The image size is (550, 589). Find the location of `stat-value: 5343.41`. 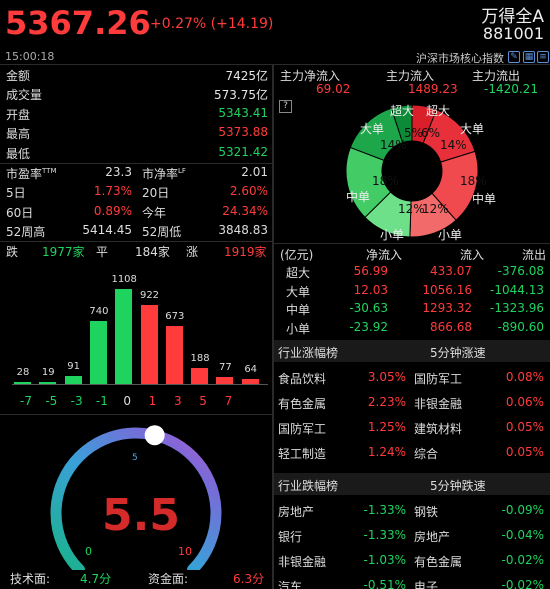

stat-value: 5343.41 is located at coordinates (243, 112).